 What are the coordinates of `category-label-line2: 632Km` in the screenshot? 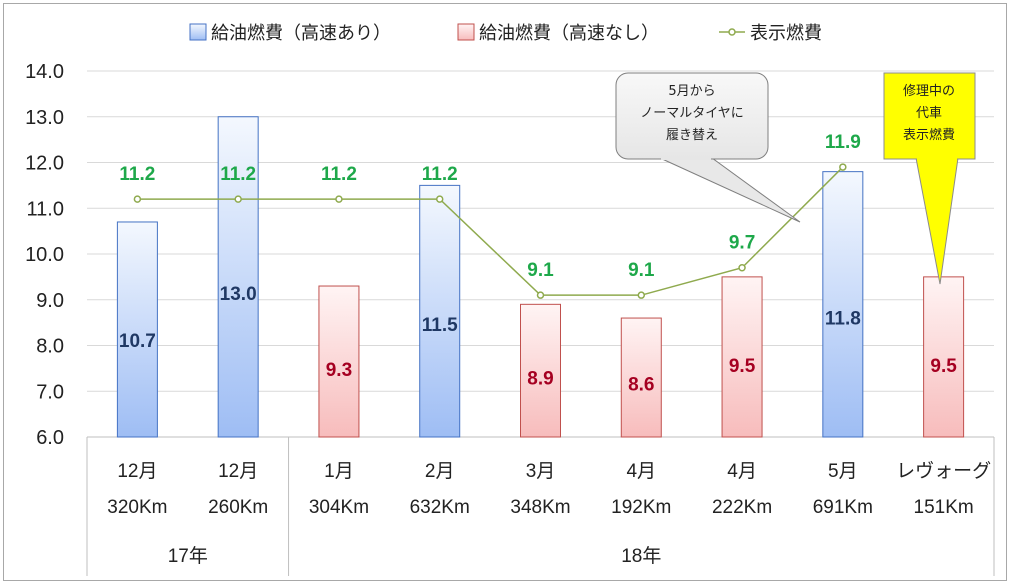 It's located at (440, 507).